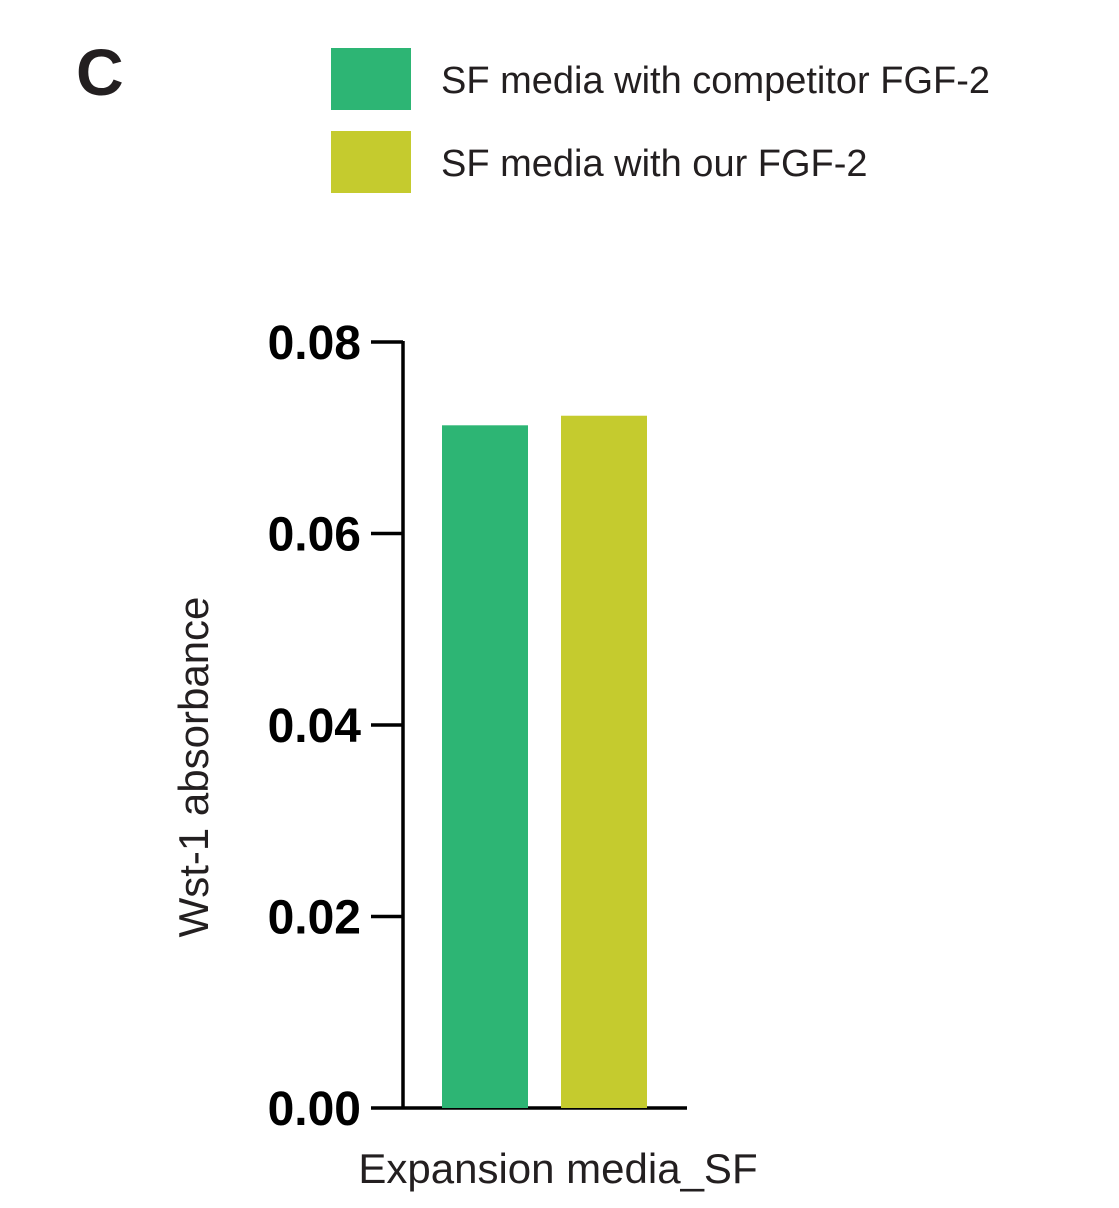 This screenshot has height=1208, width=1119. I want to click on legend-label: SF media with our FGF-2, so click(654, 164).